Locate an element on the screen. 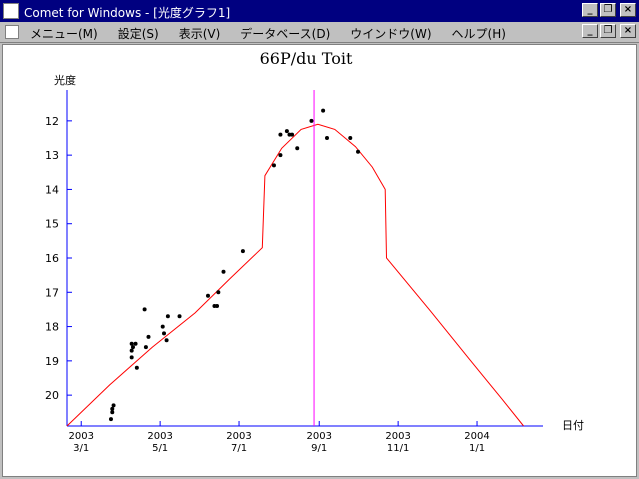  x-tick-date: 11/1 is located at coordinates (398, 448).